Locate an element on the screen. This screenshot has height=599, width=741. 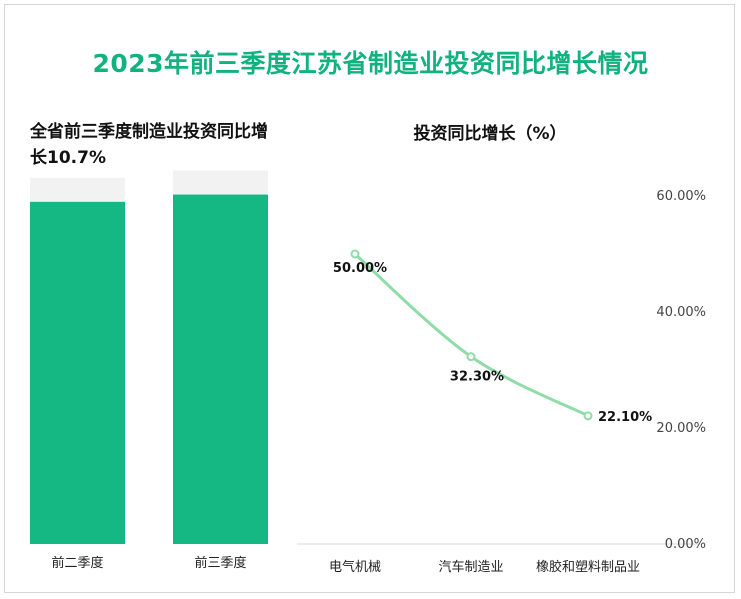
data-label: 22.10% is located at coordinates (625, 417).